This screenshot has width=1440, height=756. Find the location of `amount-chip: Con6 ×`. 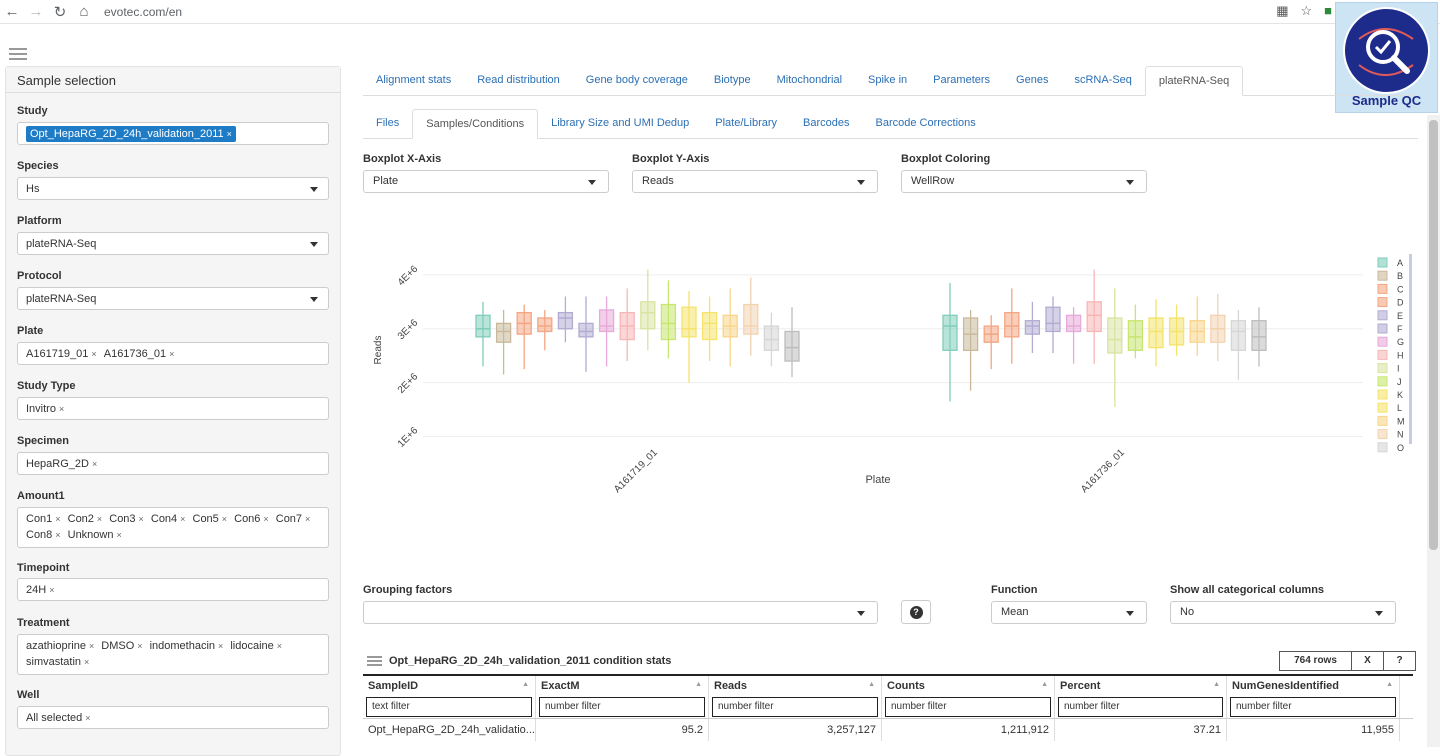

amount-chip: Con6 × is located at coordinates (251, 519).